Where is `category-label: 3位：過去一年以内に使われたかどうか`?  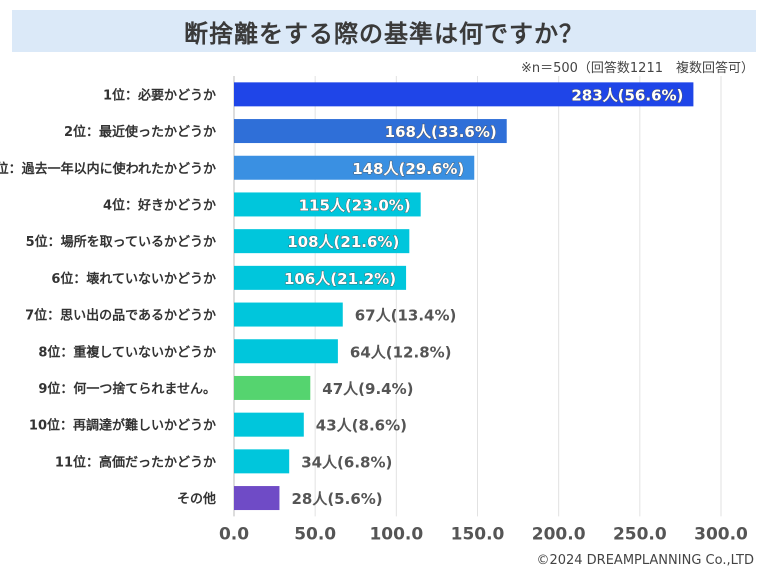 category-label: 3位：過去一年以内に使われたかどうか is located at coordinates (108, 169).